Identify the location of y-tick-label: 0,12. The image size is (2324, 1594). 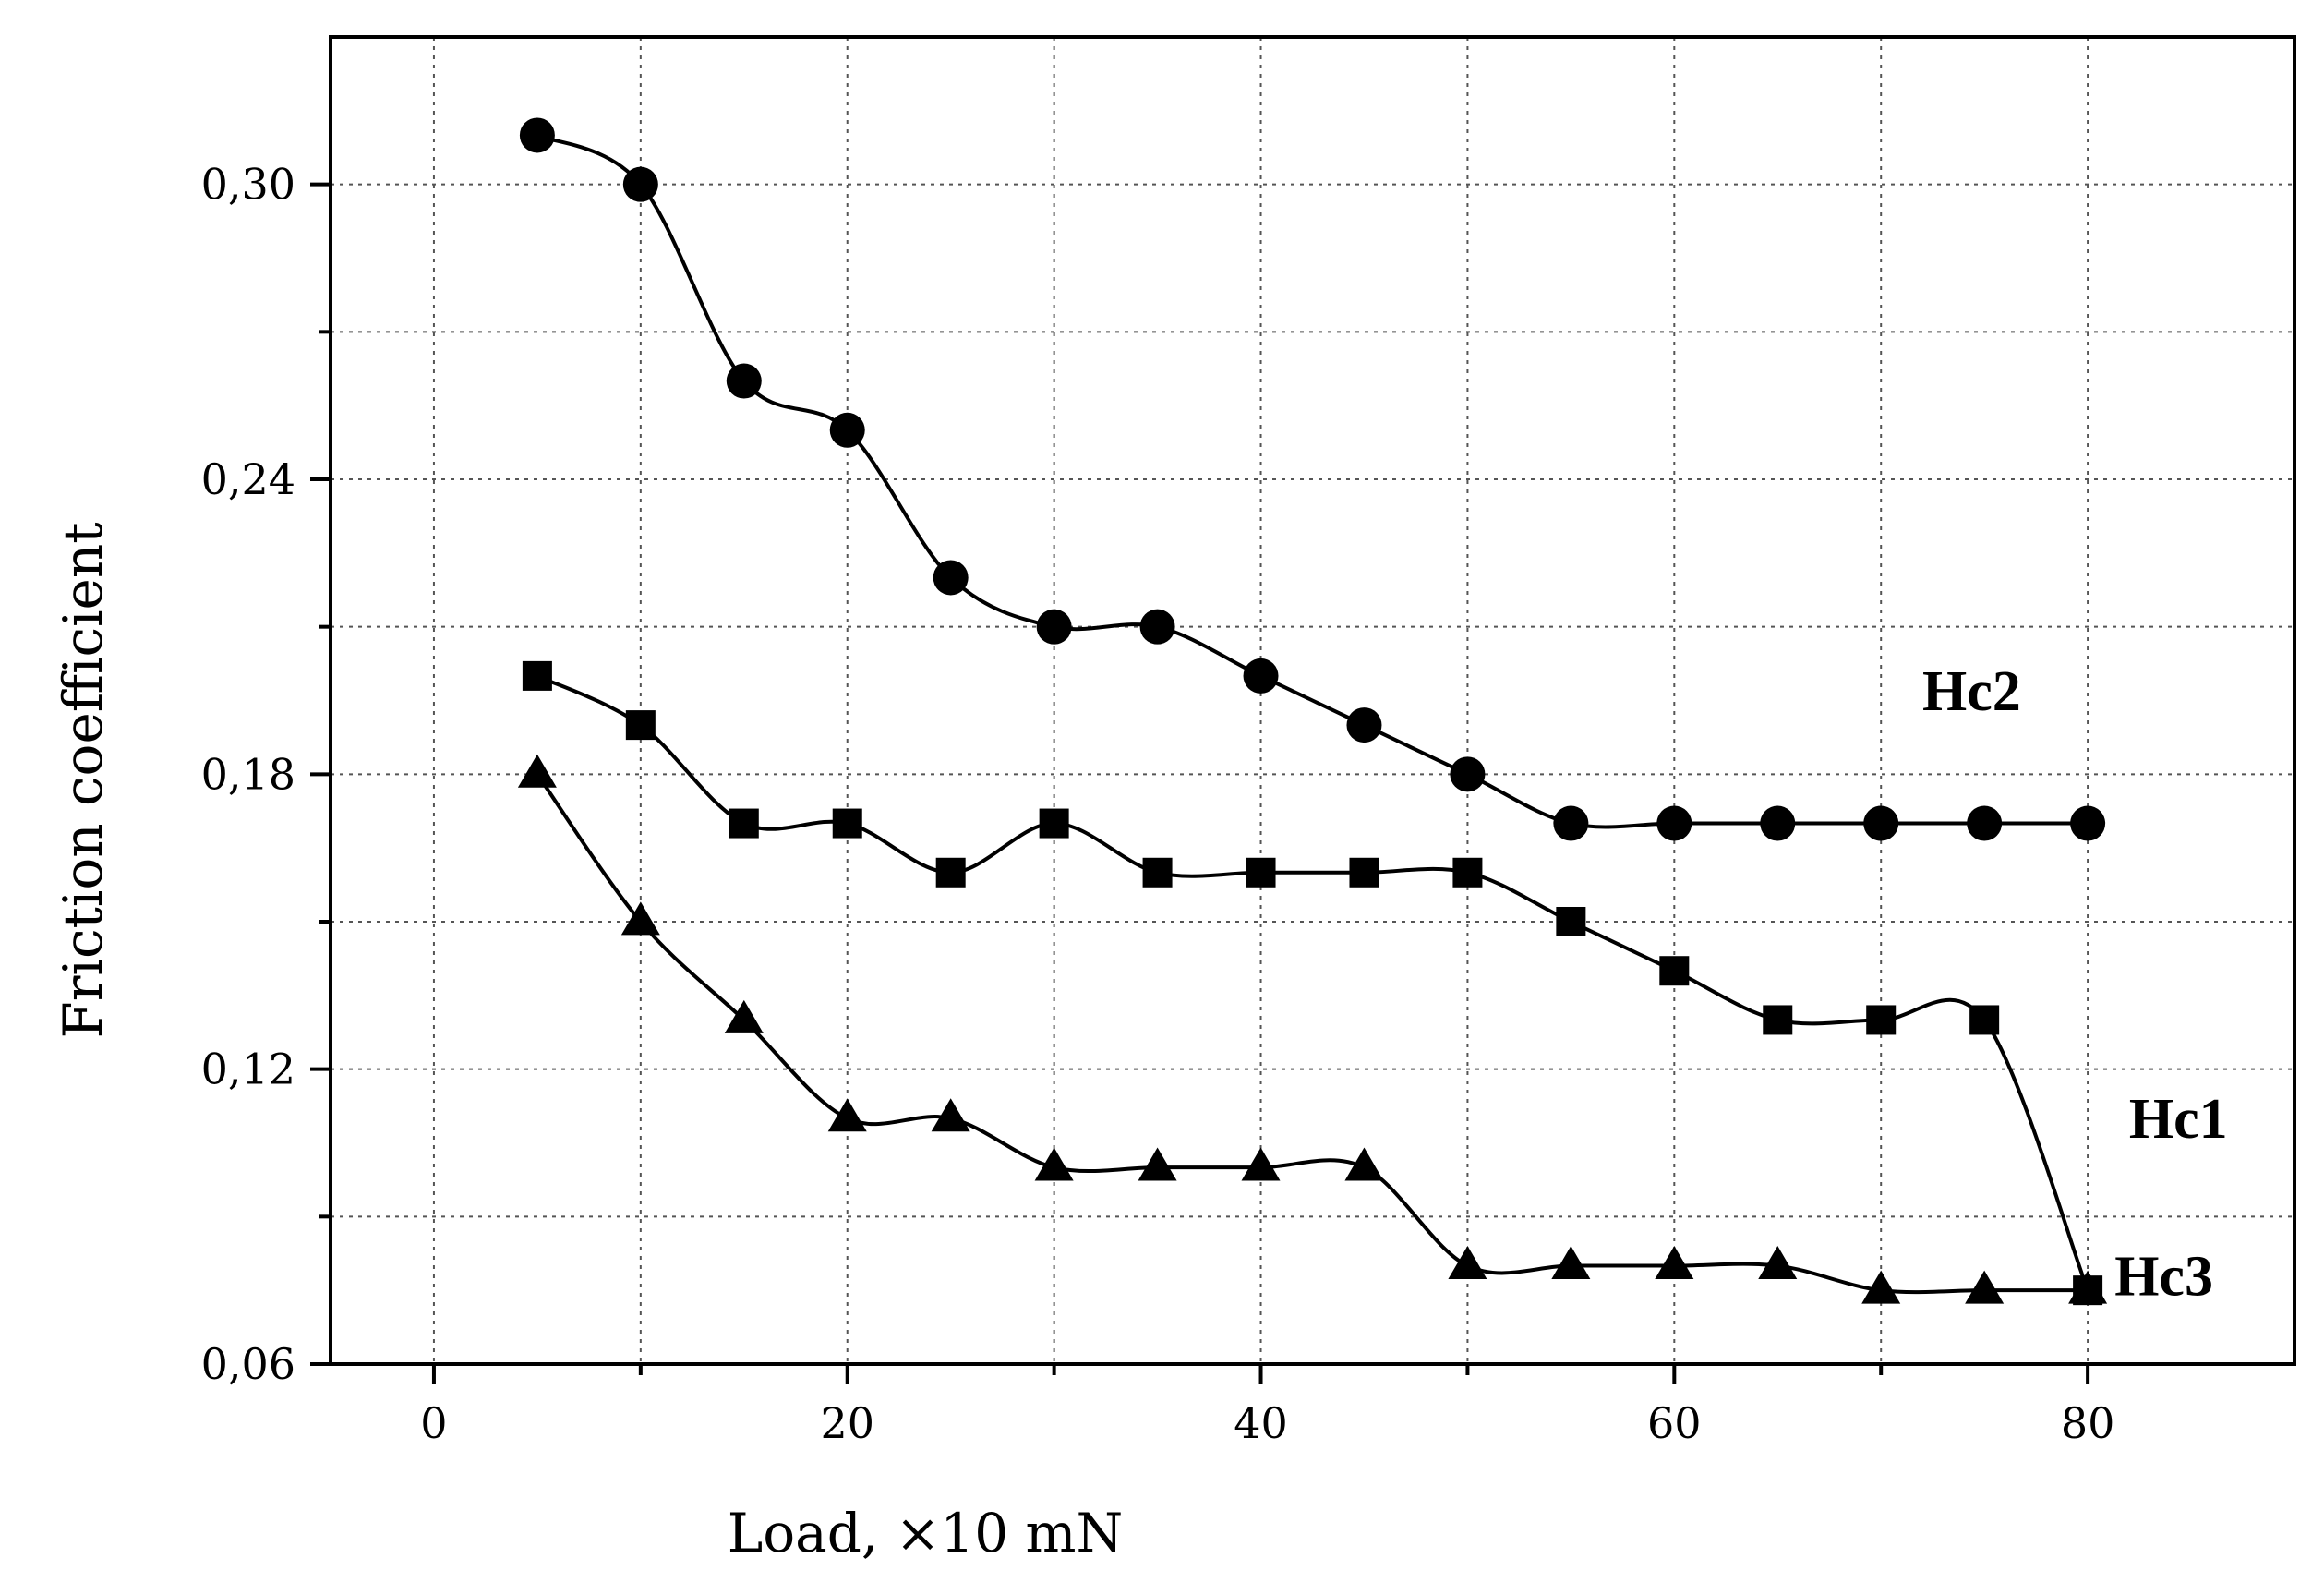
(248, 1069).